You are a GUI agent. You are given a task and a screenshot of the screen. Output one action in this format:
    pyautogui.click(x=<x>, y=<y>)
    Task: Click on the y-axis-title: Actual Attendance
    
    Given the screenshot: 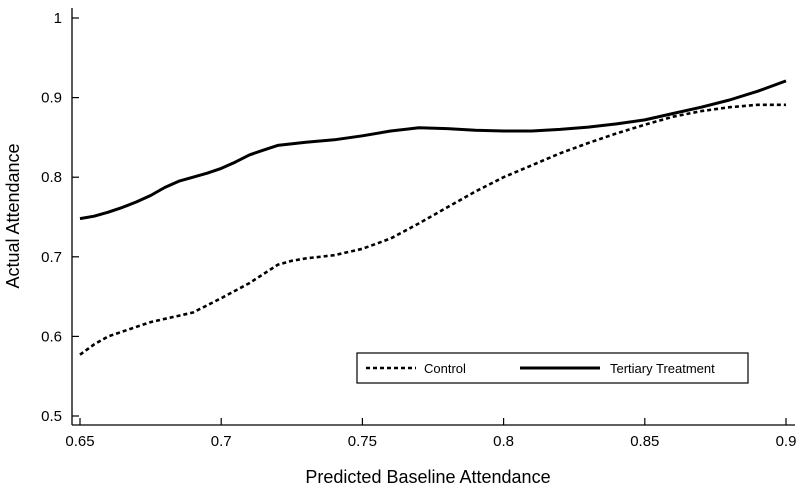 What is the action you would take?
    pyautogui.click(x=13, y=215)
    